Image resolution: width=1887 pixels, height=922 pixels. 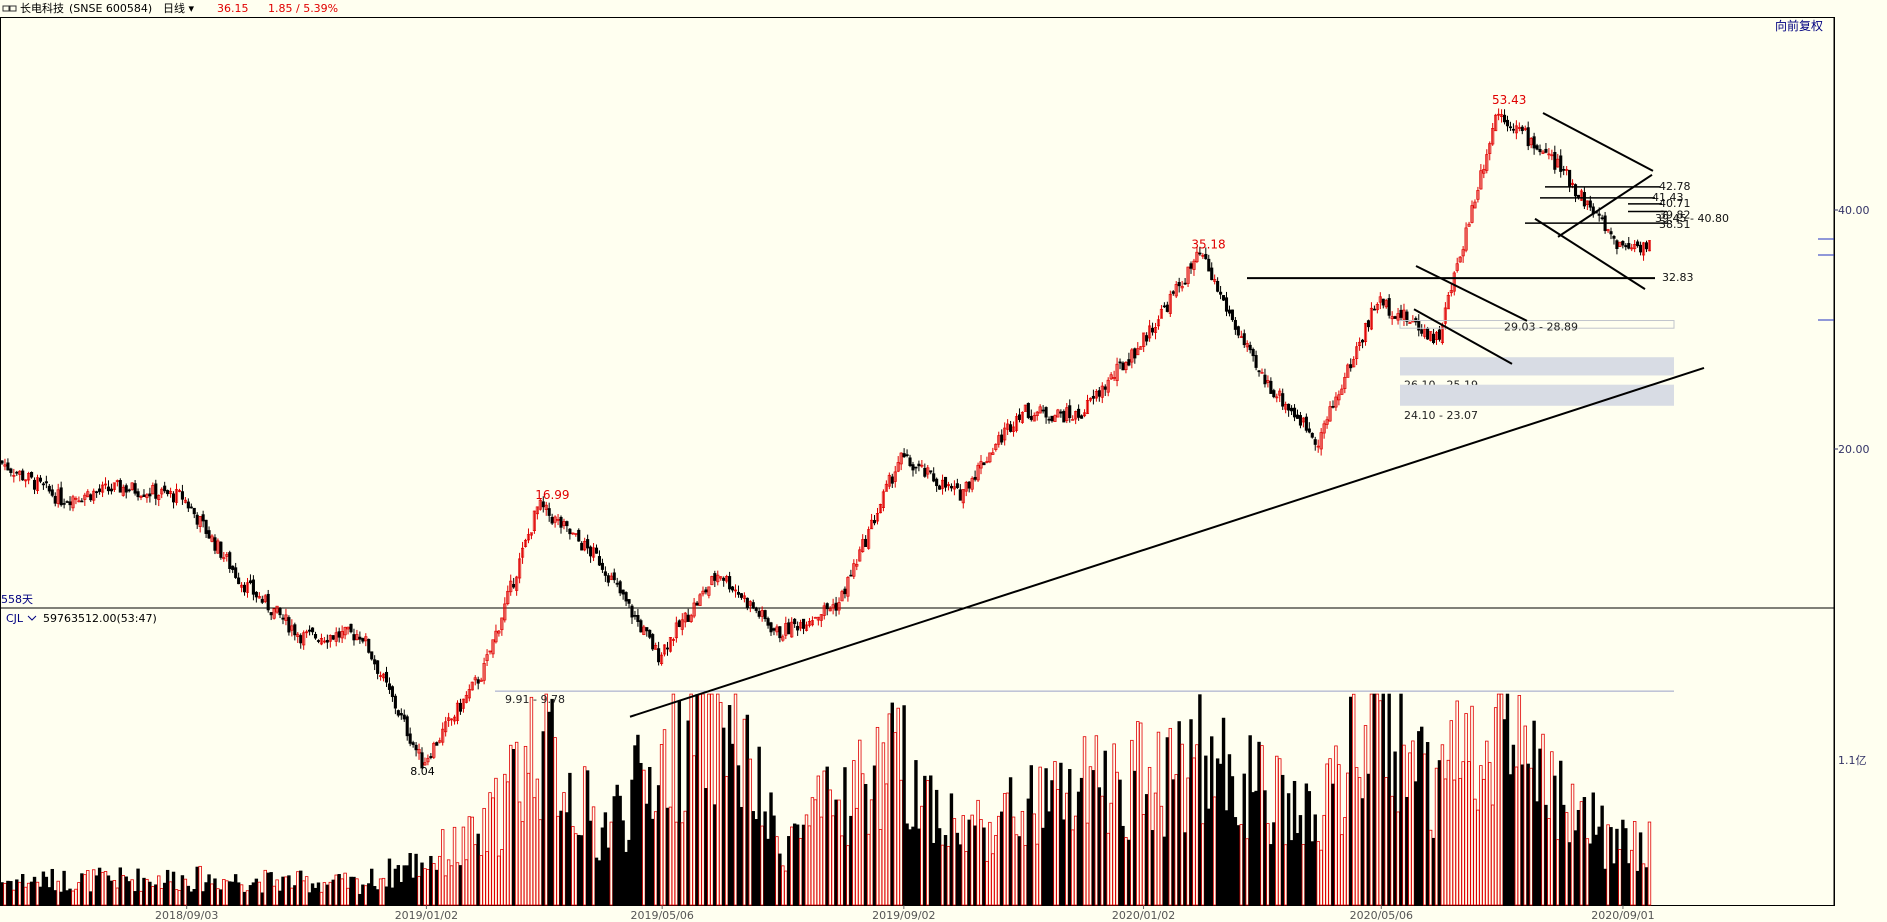 What do you see at coordinates (303, 8) in the screenshot?
I see `price-change: 1.85 / 5.39%` at bounding box center [303, 8].